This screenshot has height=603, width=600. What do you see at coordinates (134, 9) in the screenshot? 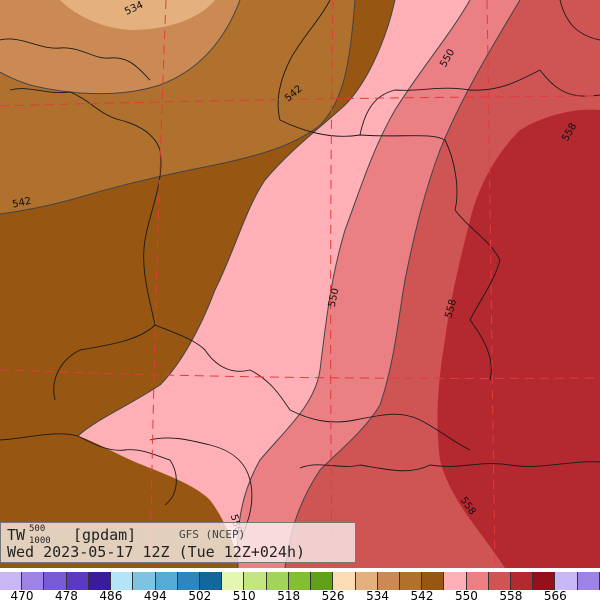
I see `contour-label: 534` at bounding box center [134, 9].